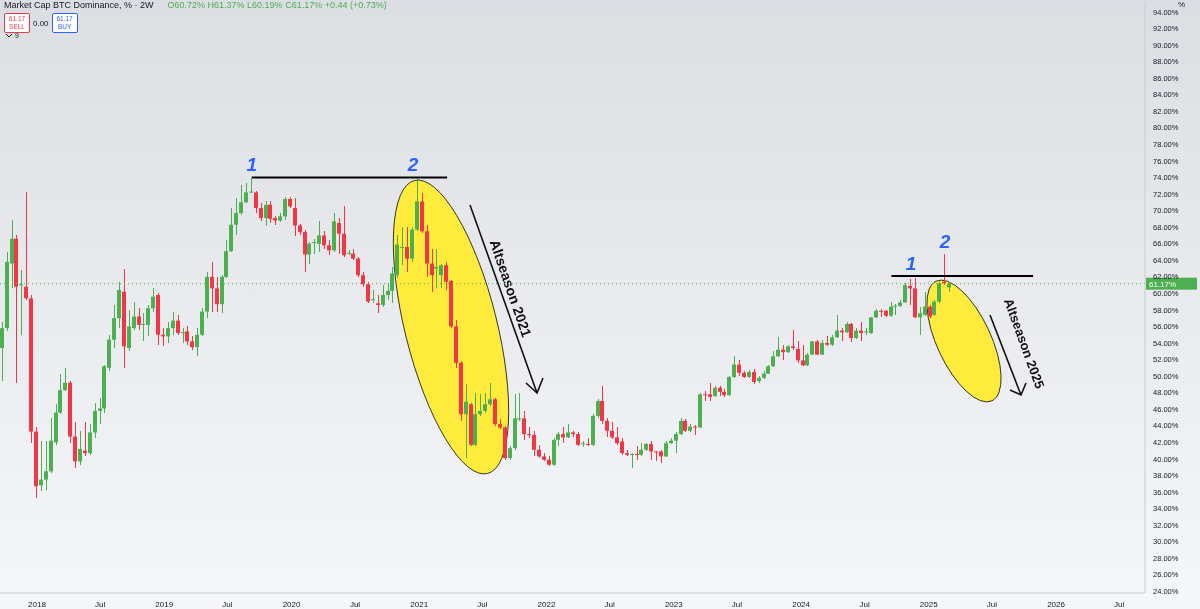 This screenshot has width=1200, height=609. What do you see at coordinates (419, 604) in the screenshot?
I see `x-tick-label: 2021` at bounding box center [419, 604].